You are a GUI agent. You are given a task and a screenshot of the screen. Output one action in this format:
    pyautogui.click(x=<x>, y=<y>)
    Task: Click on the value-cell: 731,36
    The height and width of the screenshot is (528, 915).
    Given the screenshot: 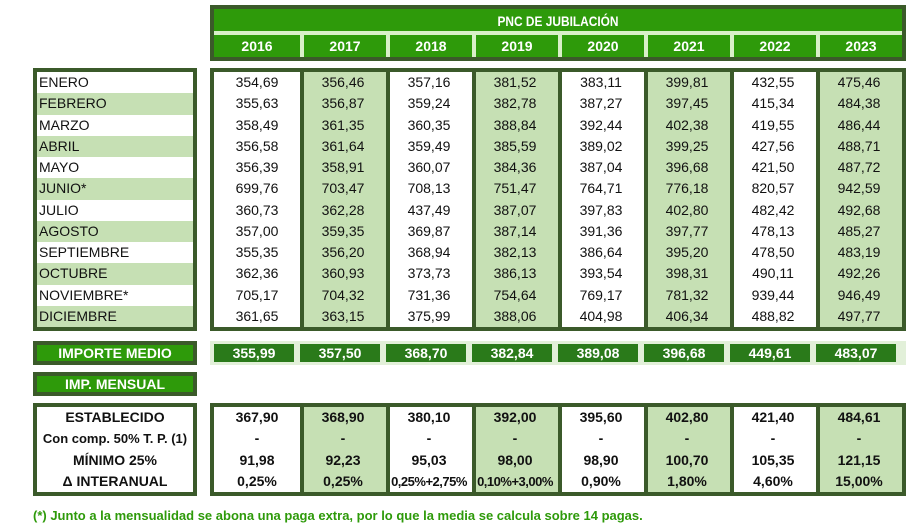 What is the action you would take?
    pyautogui.click(x=429, y=294)
    